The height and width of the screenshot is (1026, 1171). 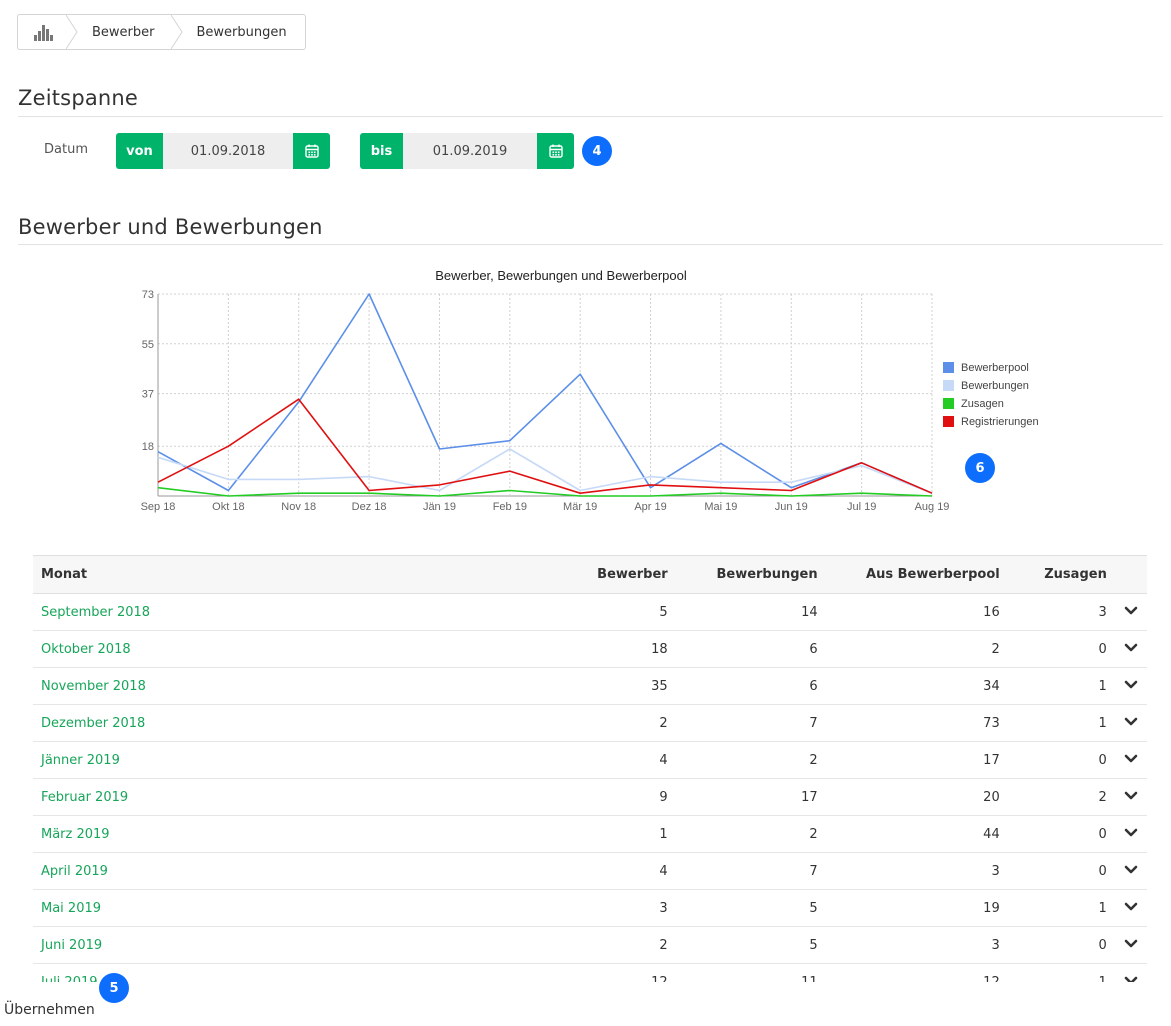 What do you see at coordinates (561, 275) in the screenshot?
I see `chart-title: Bewerber, Bewerbungen und Bewerberpool` at bounding box center [561, 275].